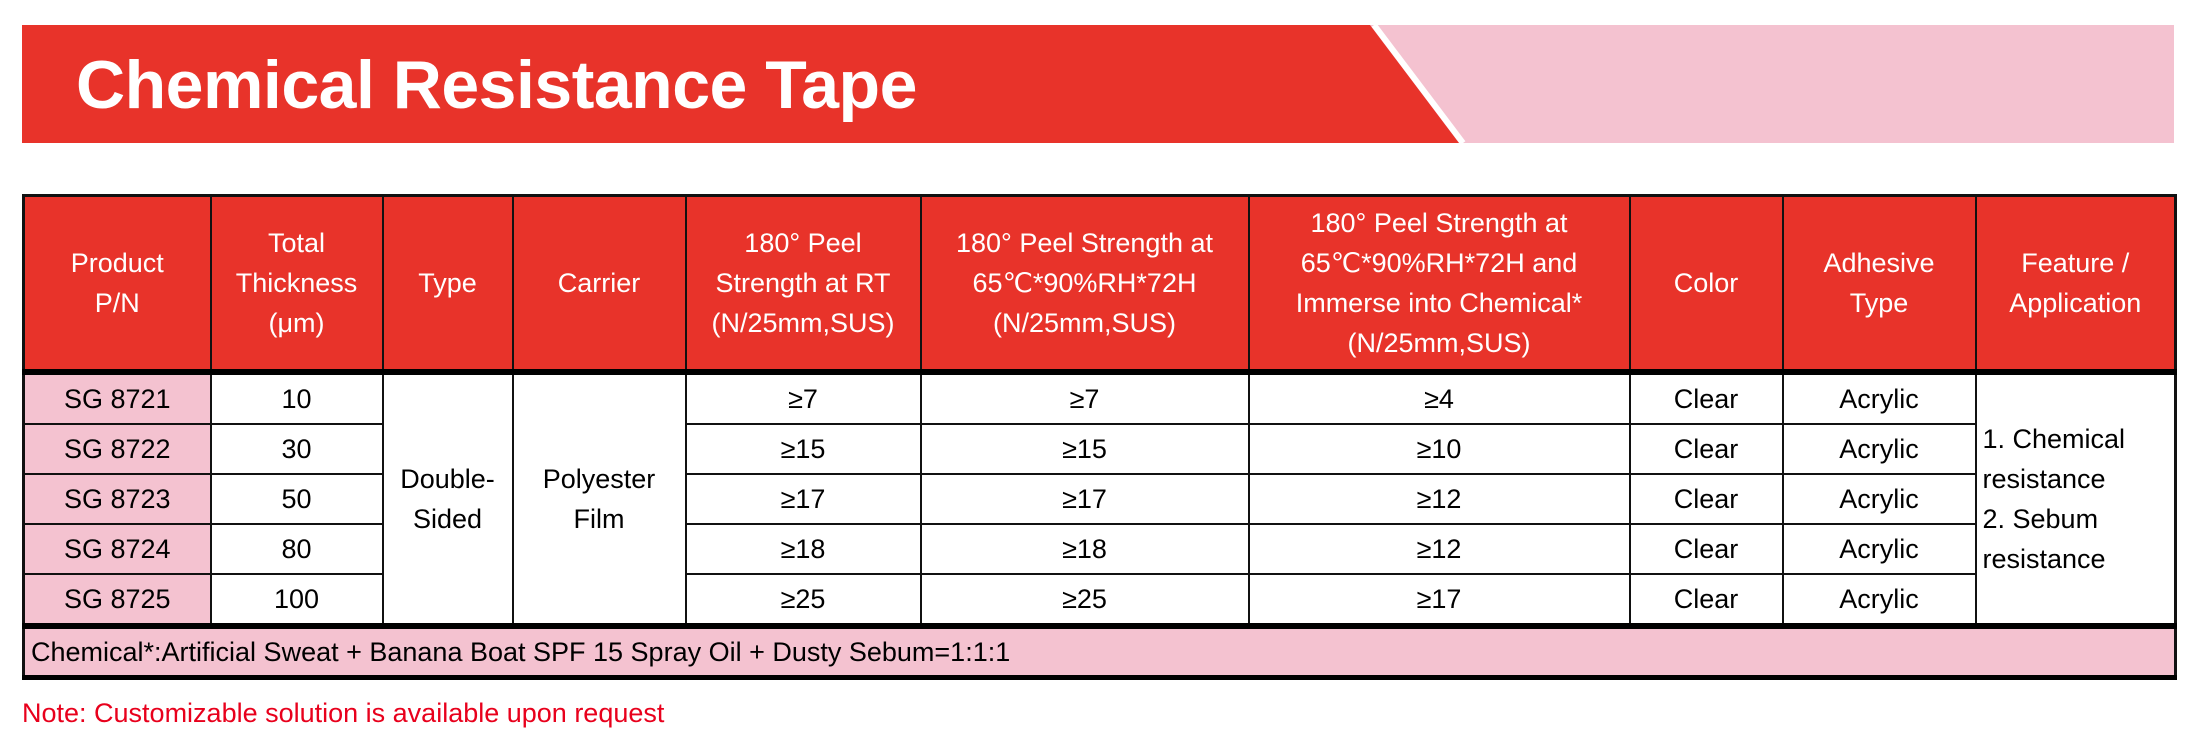 The width and height of the screenshot is (2189, 745). I want to click on product-pn-cell: SG 8722, so click(117, 449).